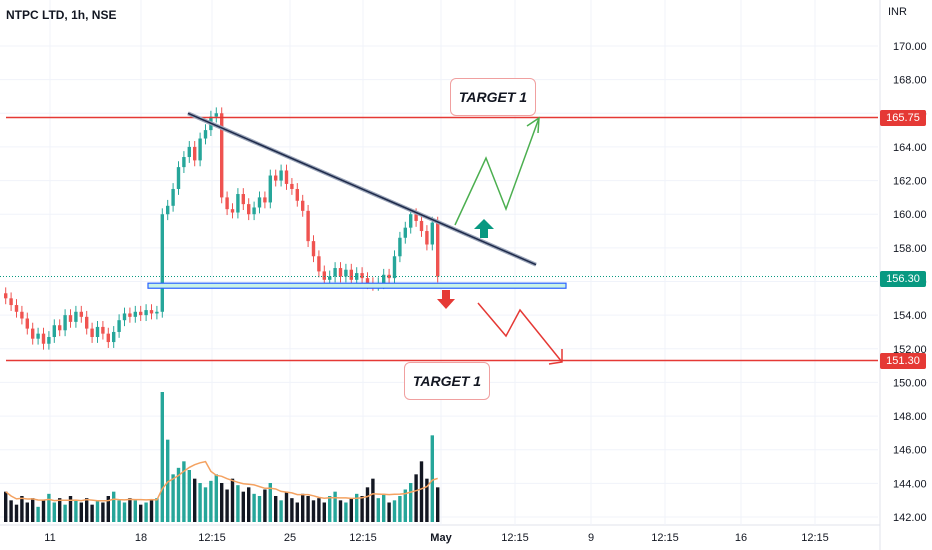  Describe the element at coordinates (497, 171) in the screenshot. I see `bull-projection` at that location.